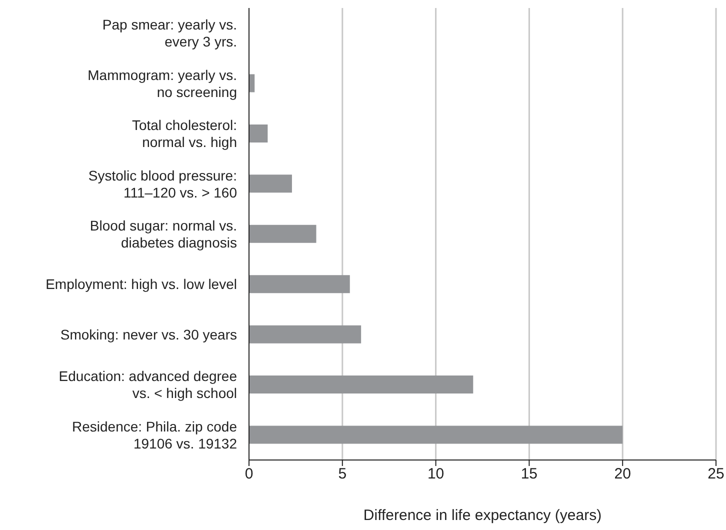 The height and width of the screenshot is (530, 726). What do you see at coordinates (184, 133) in the screenshot?
I see `y-tick-label: Total cholesterol: normal vs. high` at bounding box center [184, 133].